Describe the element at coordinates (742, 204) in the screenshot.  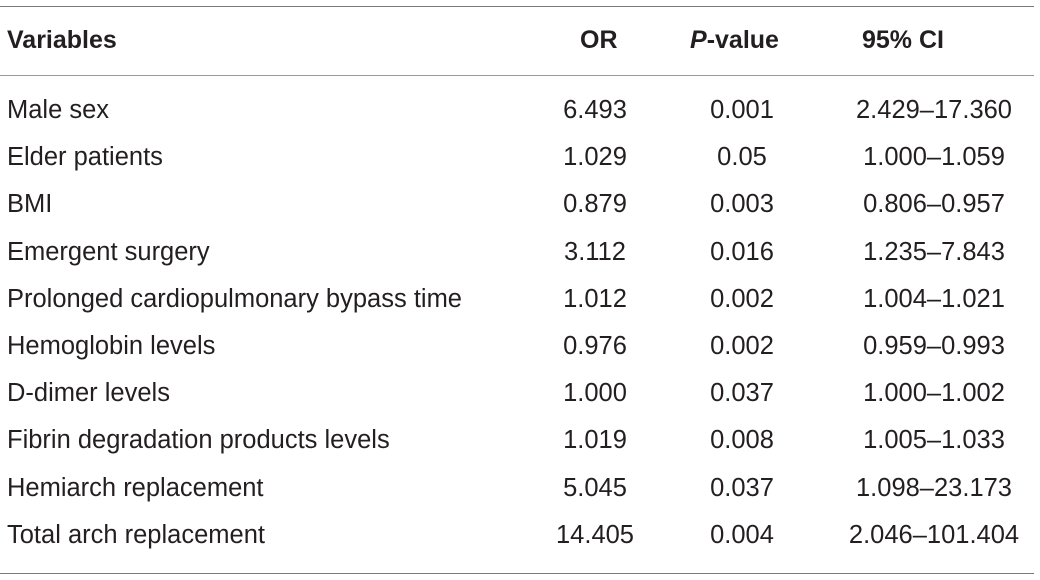
I see `cell-p-value: 0.003` at that location.